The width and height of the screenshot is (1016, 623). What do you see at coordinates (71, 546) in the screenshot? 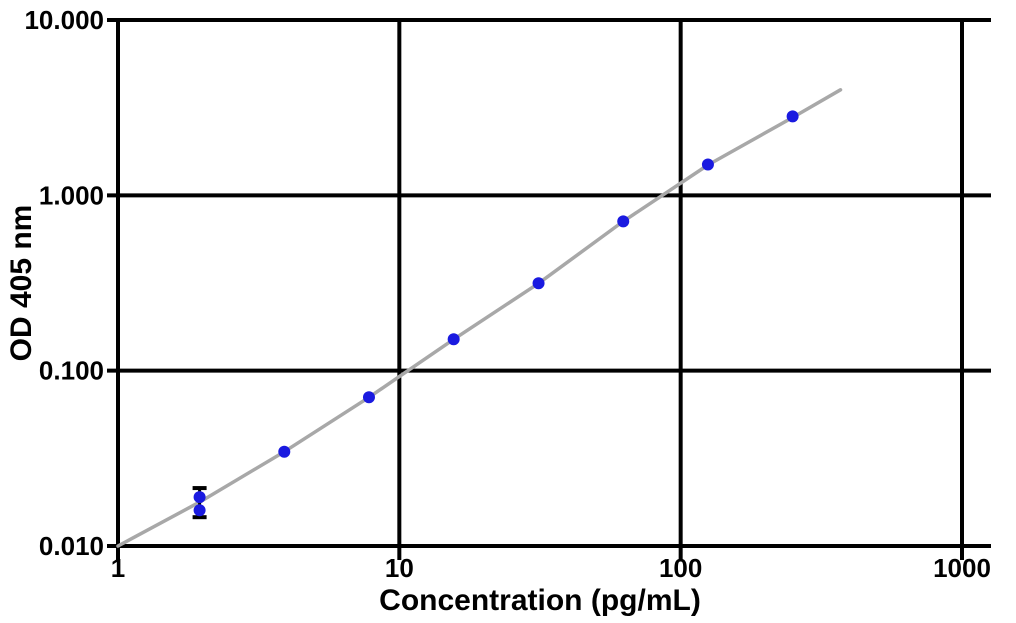
I see `y-tick-label: 0.010` at bounding box center [71, 546].